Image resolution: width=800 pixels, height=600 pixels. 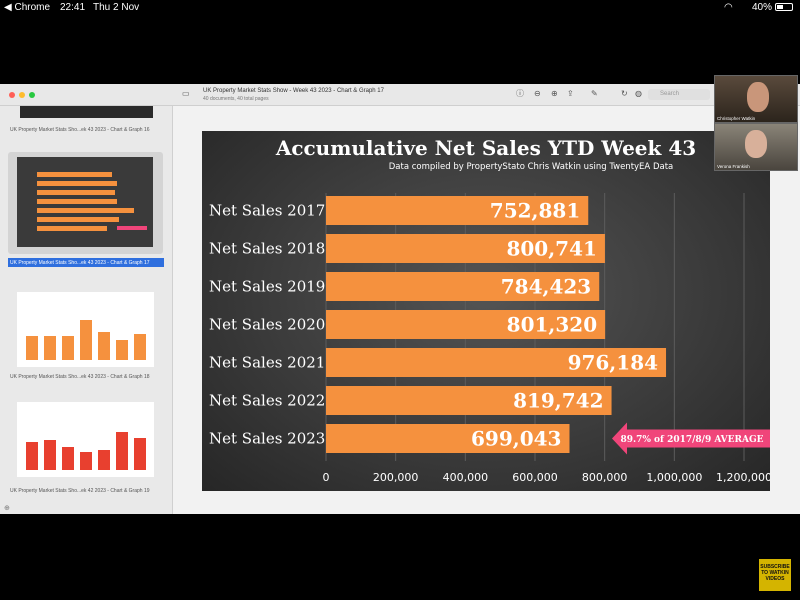 I want to click on search-input: Search, so click(x=679, y=94).